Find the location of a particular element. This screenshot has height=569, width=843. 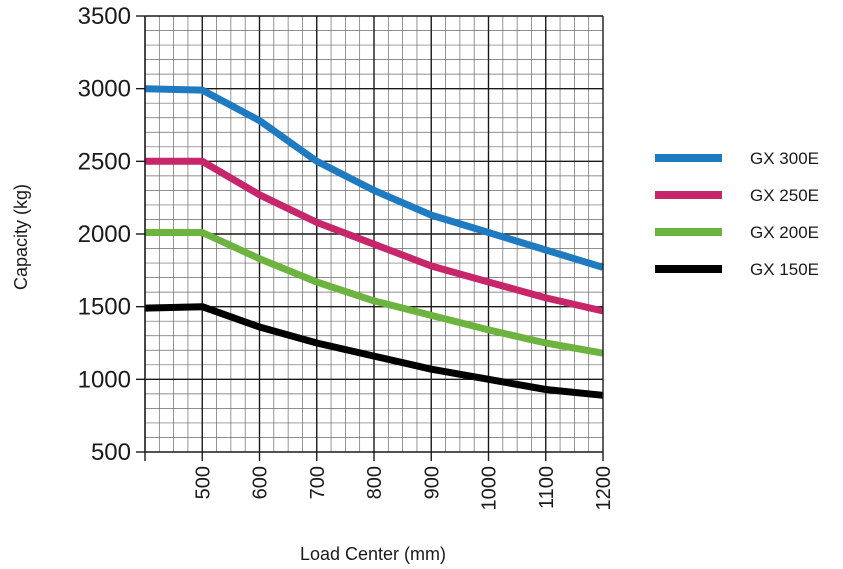

legend-label: GX 250E is located at coordinates (784, 195).